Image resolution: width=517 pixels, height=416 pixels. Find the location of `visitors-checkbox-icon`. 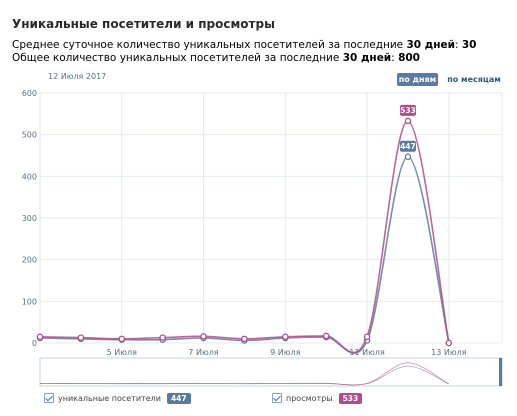

visitors-checkbox-icon is located at coordinates (49, 398).